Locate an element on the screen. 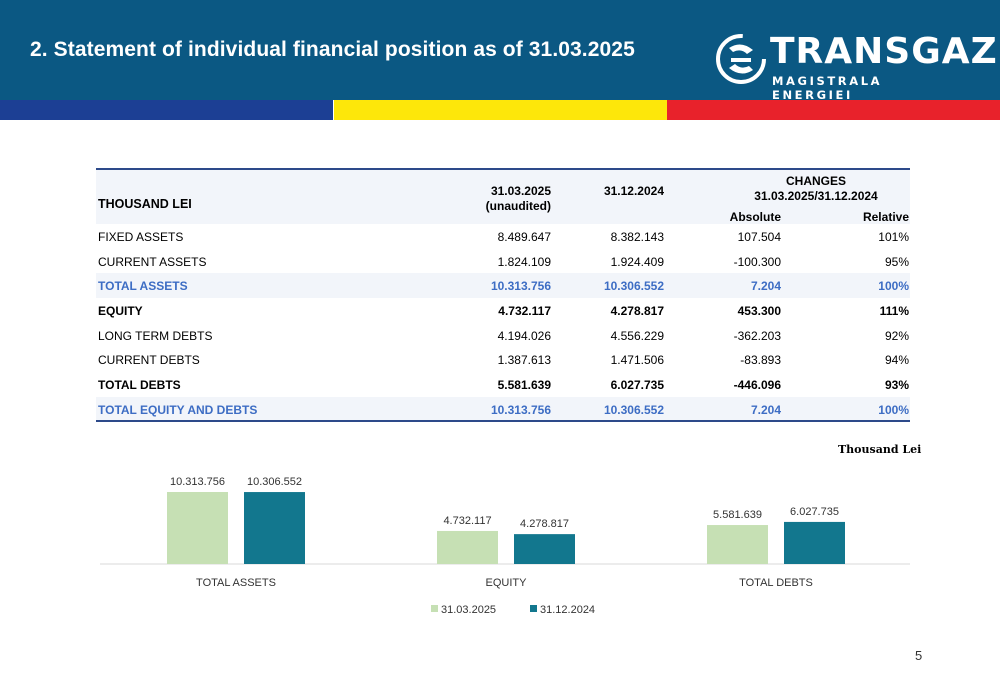 The height and width of the screenshot is (685, 1000). row-value-2024: 4.556.229 is located at coordinates (637, 335).